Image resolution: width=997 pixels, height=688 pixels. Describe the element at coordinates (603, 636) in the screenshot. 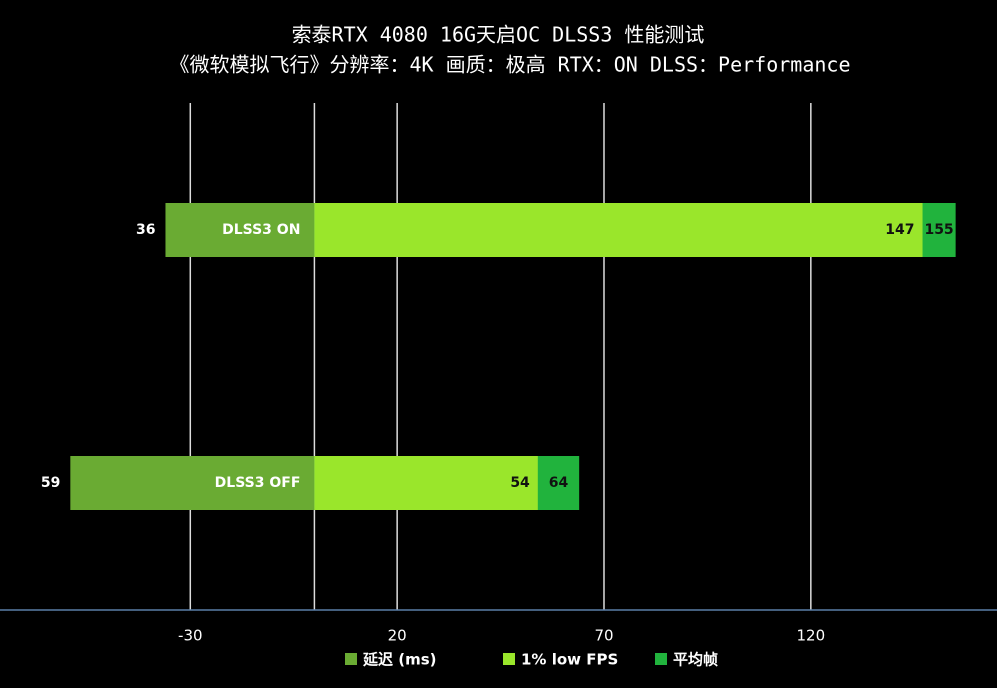

I see `x-tick-label: 70` at that location.